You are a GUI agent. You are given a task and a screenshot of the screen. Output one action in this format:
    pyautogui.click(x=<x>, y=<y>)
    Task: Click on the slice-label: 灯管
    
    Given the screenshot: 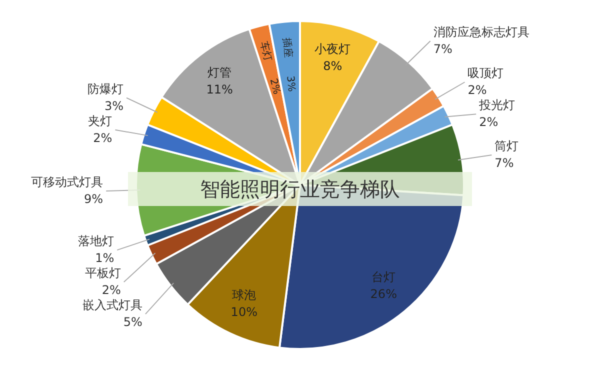 What is the action you would take?
    pyautogui.click(x=220, y=72)
    